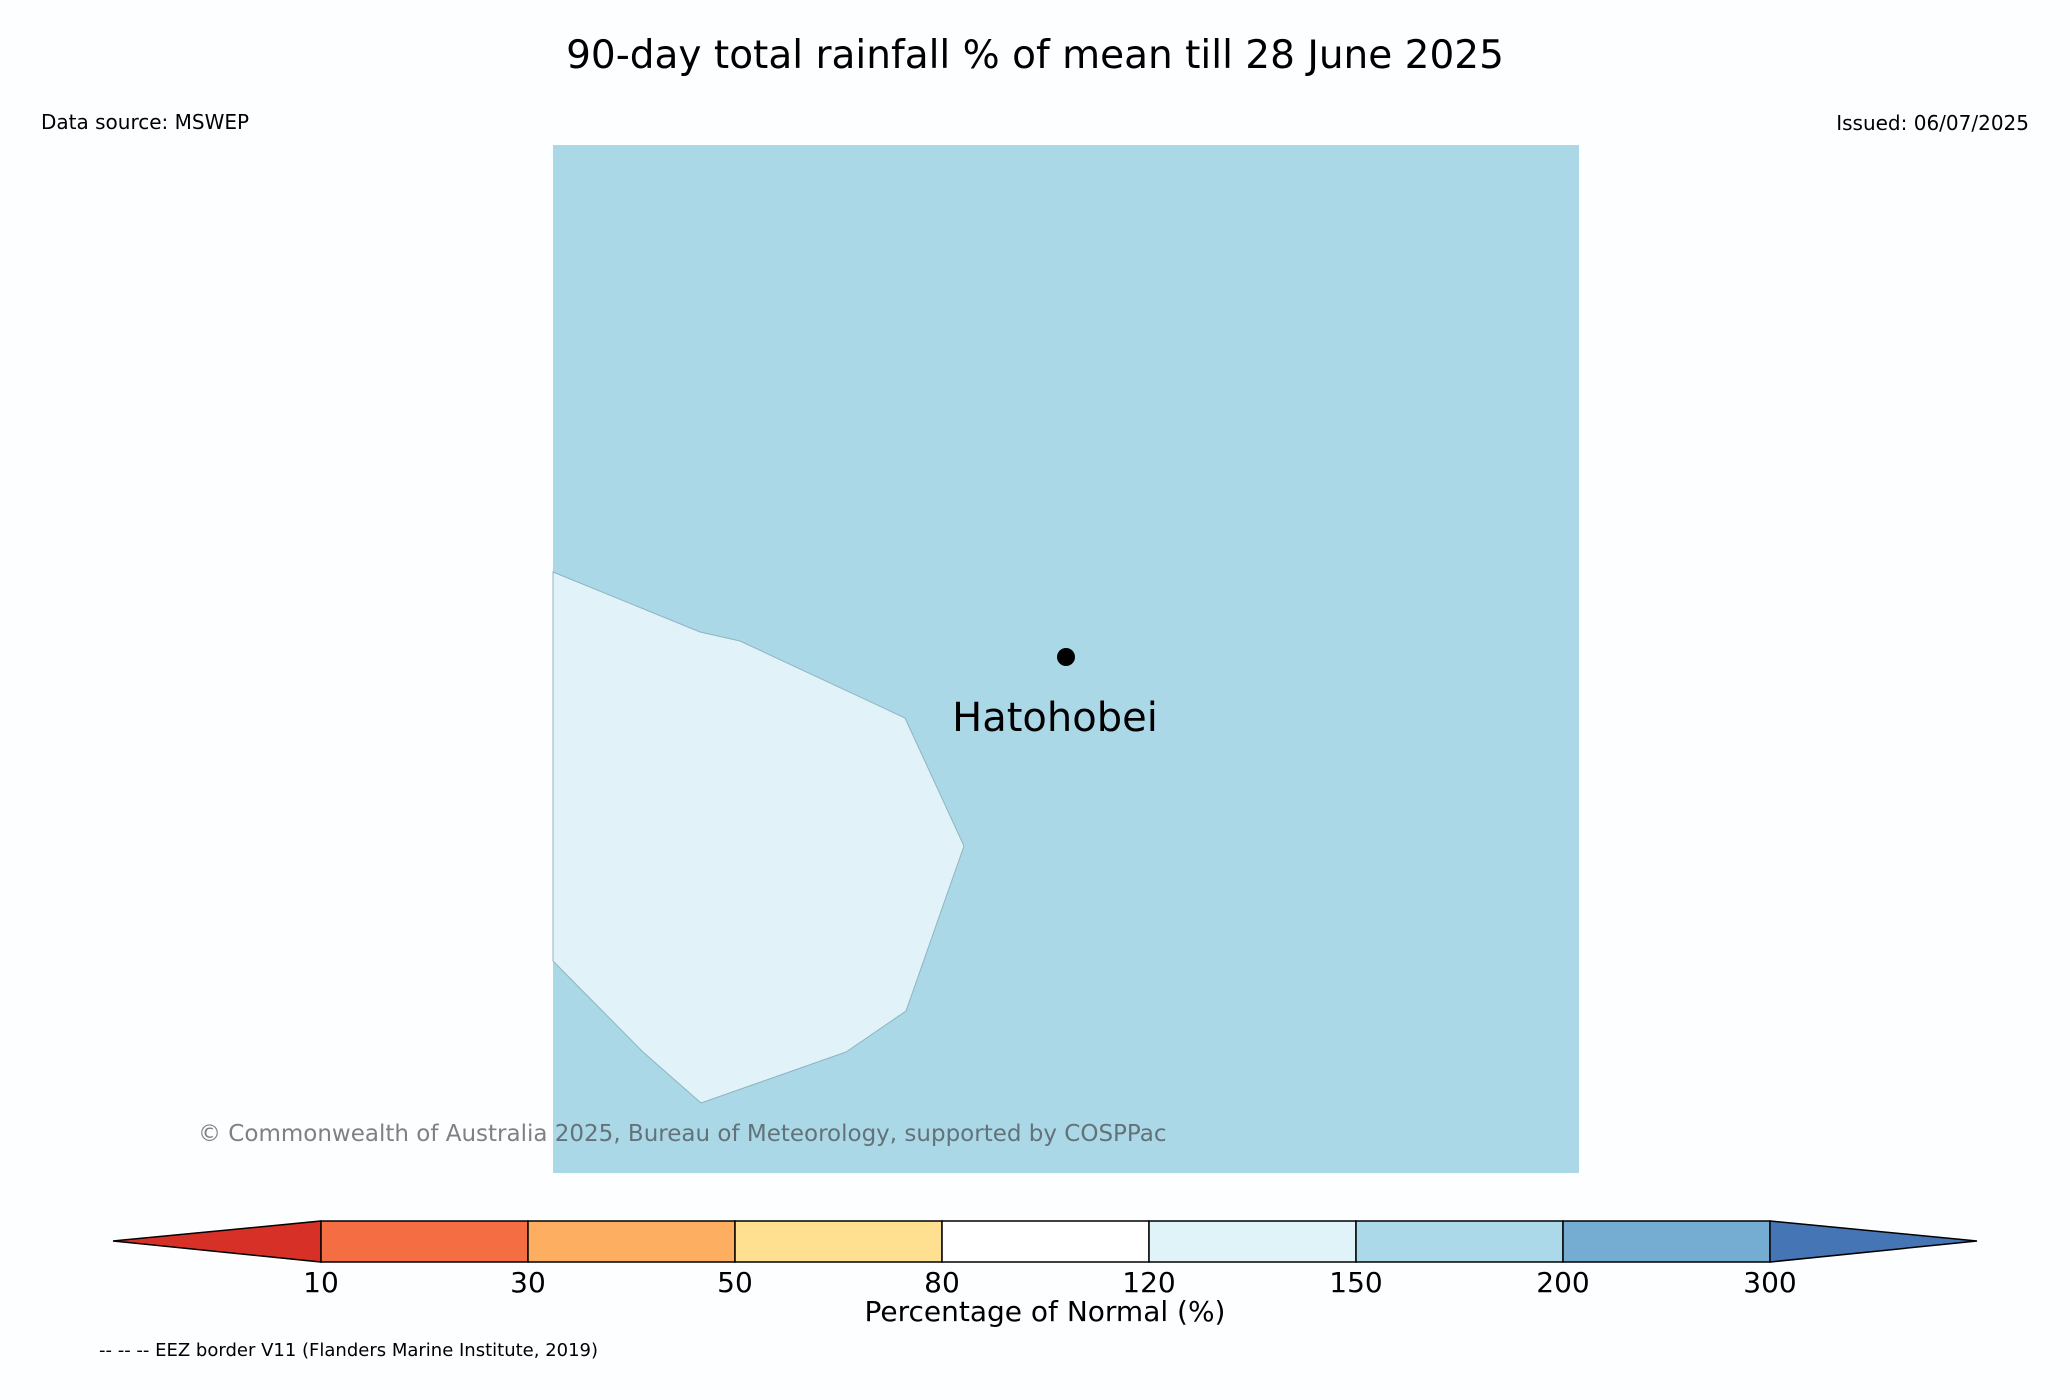 This screenshot has height=1400, width=2070. What do you see at coordinates (1045, 1311) in the screenshot?
I see `colorbar-label: Percentage of Normal (%)` at bounding box center [1045, 1311].